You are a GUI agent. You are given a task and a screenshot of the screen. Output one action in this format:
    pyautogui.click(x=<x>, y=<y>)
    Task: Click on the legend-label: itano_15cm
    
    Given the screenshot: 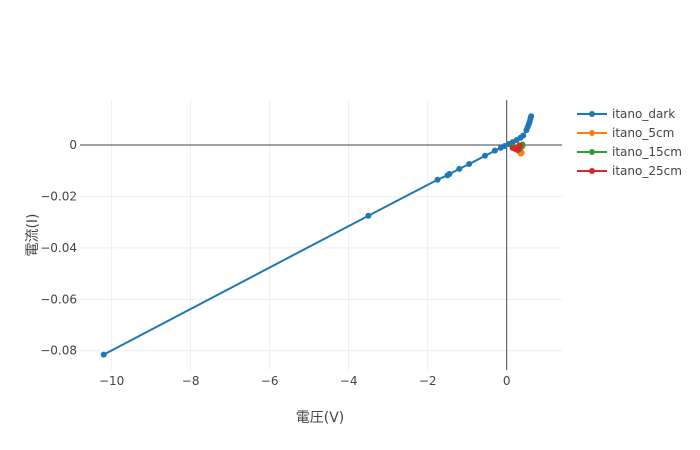 What is the action you would take?
    pyautogui.click(x=647, y=152)
    